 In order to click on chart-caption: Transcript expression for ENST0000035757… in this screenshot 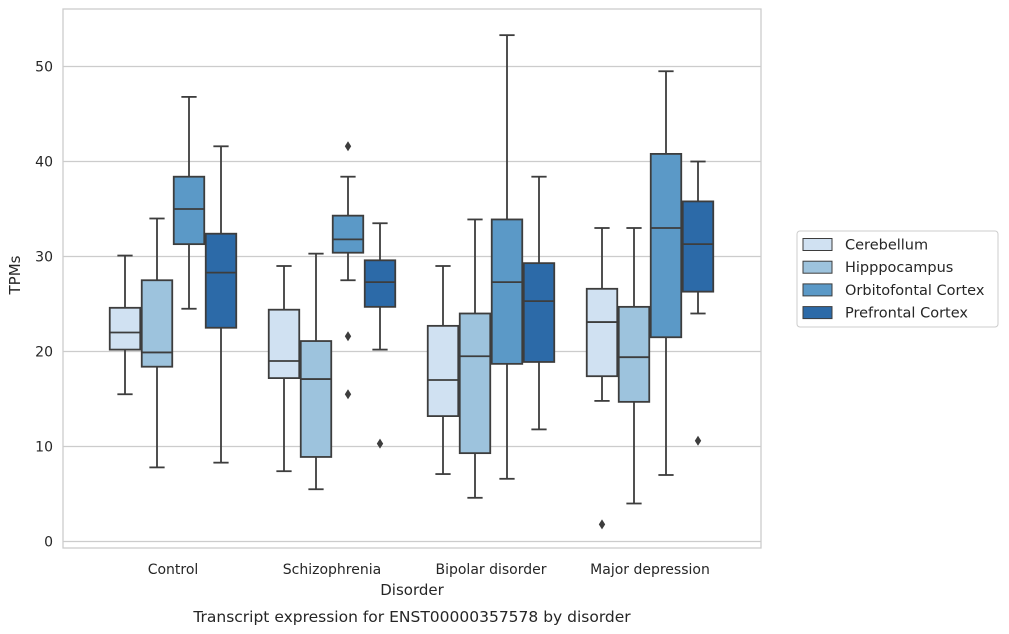, I will do `click(411, 617)`.